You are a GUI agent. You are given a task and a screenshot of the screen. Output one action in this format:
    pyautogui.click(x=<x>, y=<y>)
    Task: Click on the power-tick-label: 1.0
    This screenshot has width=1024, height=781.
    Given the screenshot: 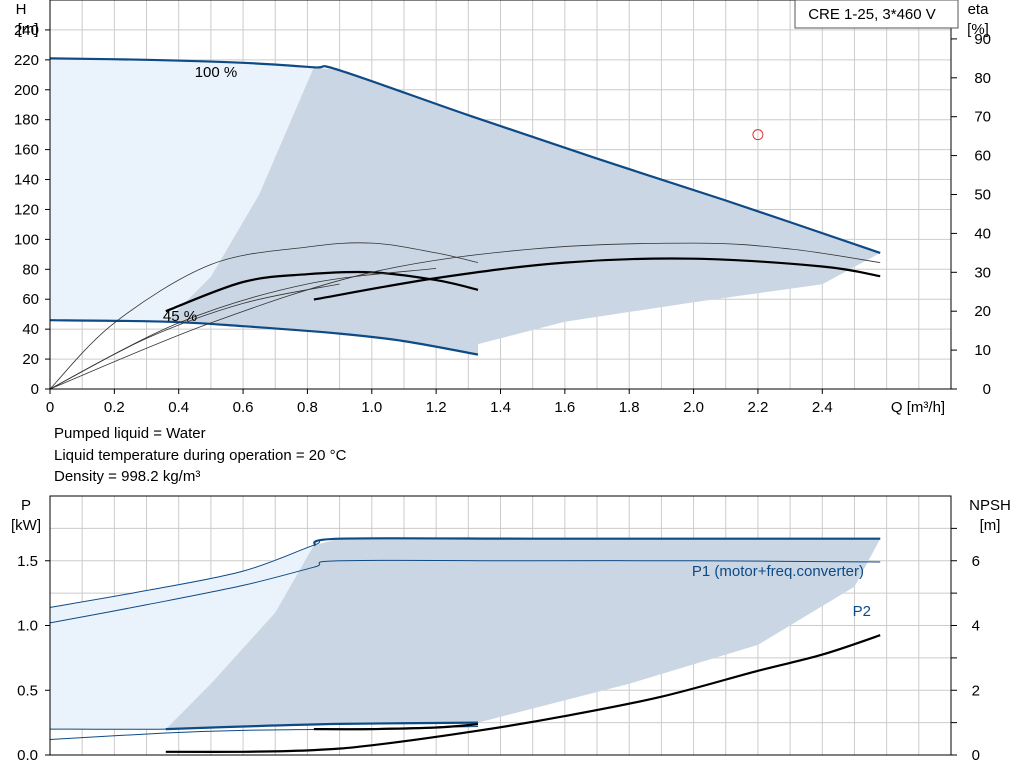 What is the action you would take?
    pyautogui.click(x=27, y=626)
    